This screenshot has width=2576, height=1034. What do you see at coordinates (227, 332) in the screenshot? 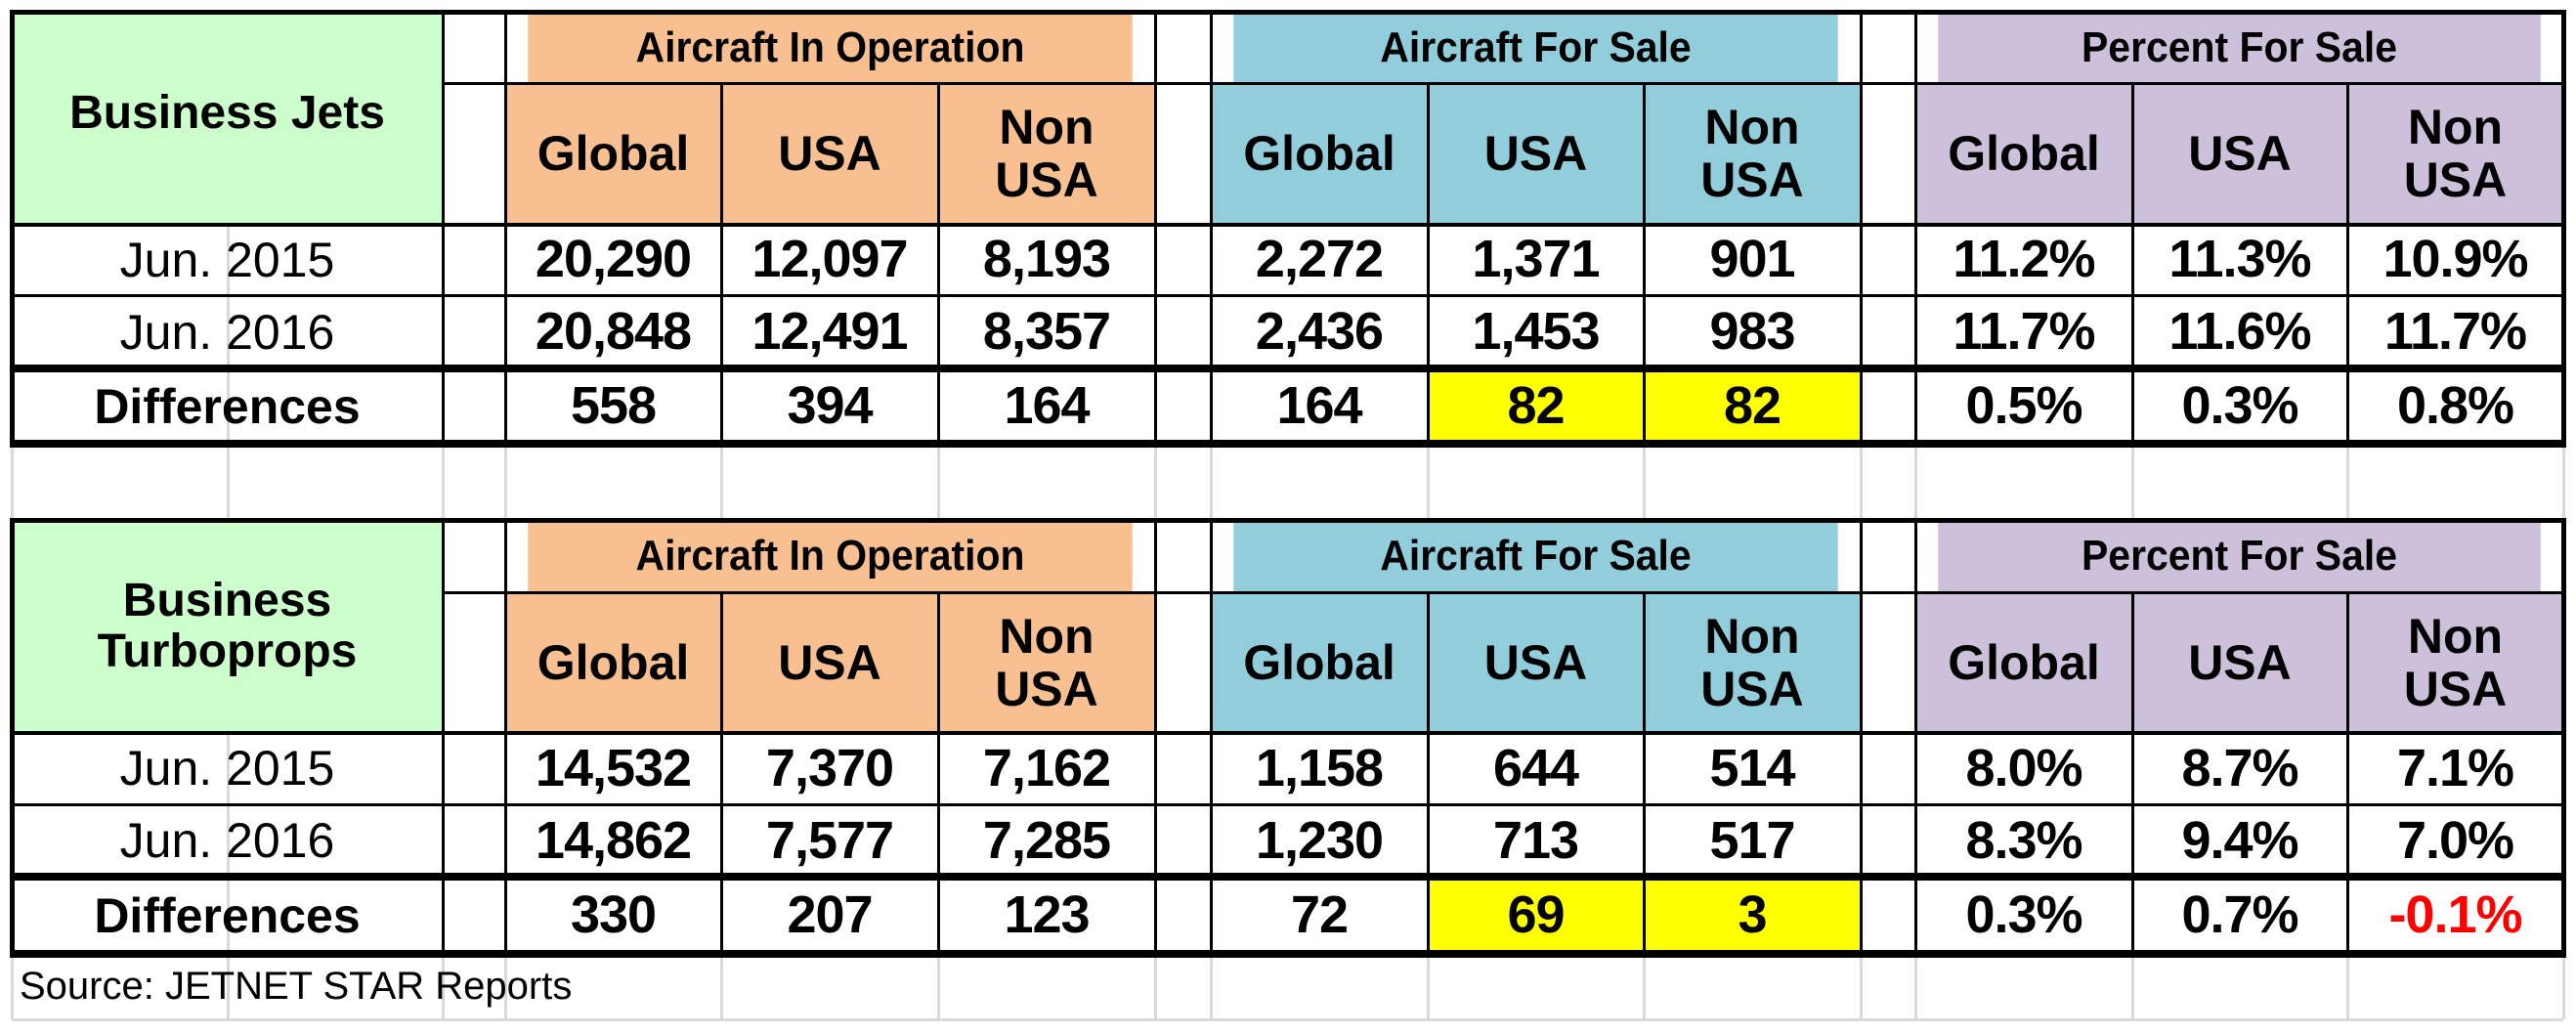
I see `row-label-date: Jun. 2016` at bounding box center [227, 332].